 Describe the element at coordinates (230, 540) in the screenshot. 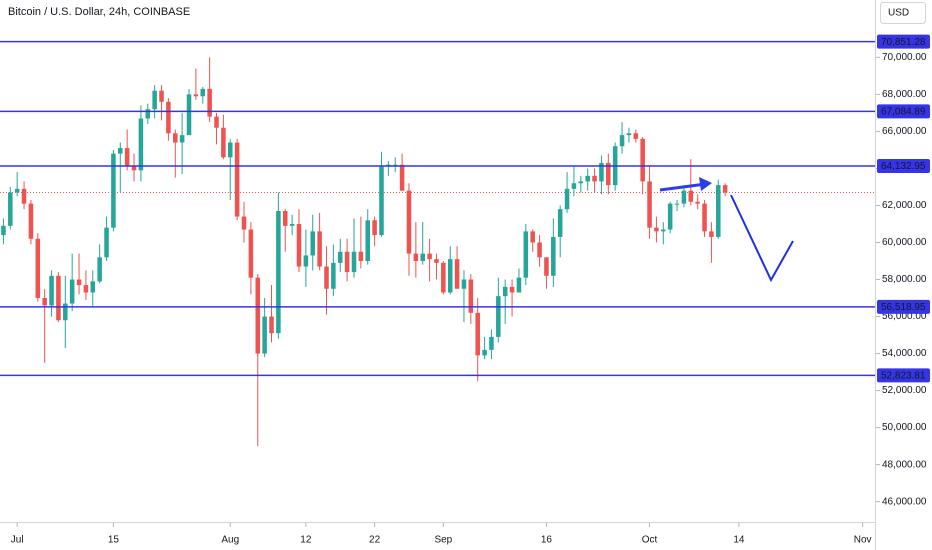

I see `x-tick-label: Aug` at that location.